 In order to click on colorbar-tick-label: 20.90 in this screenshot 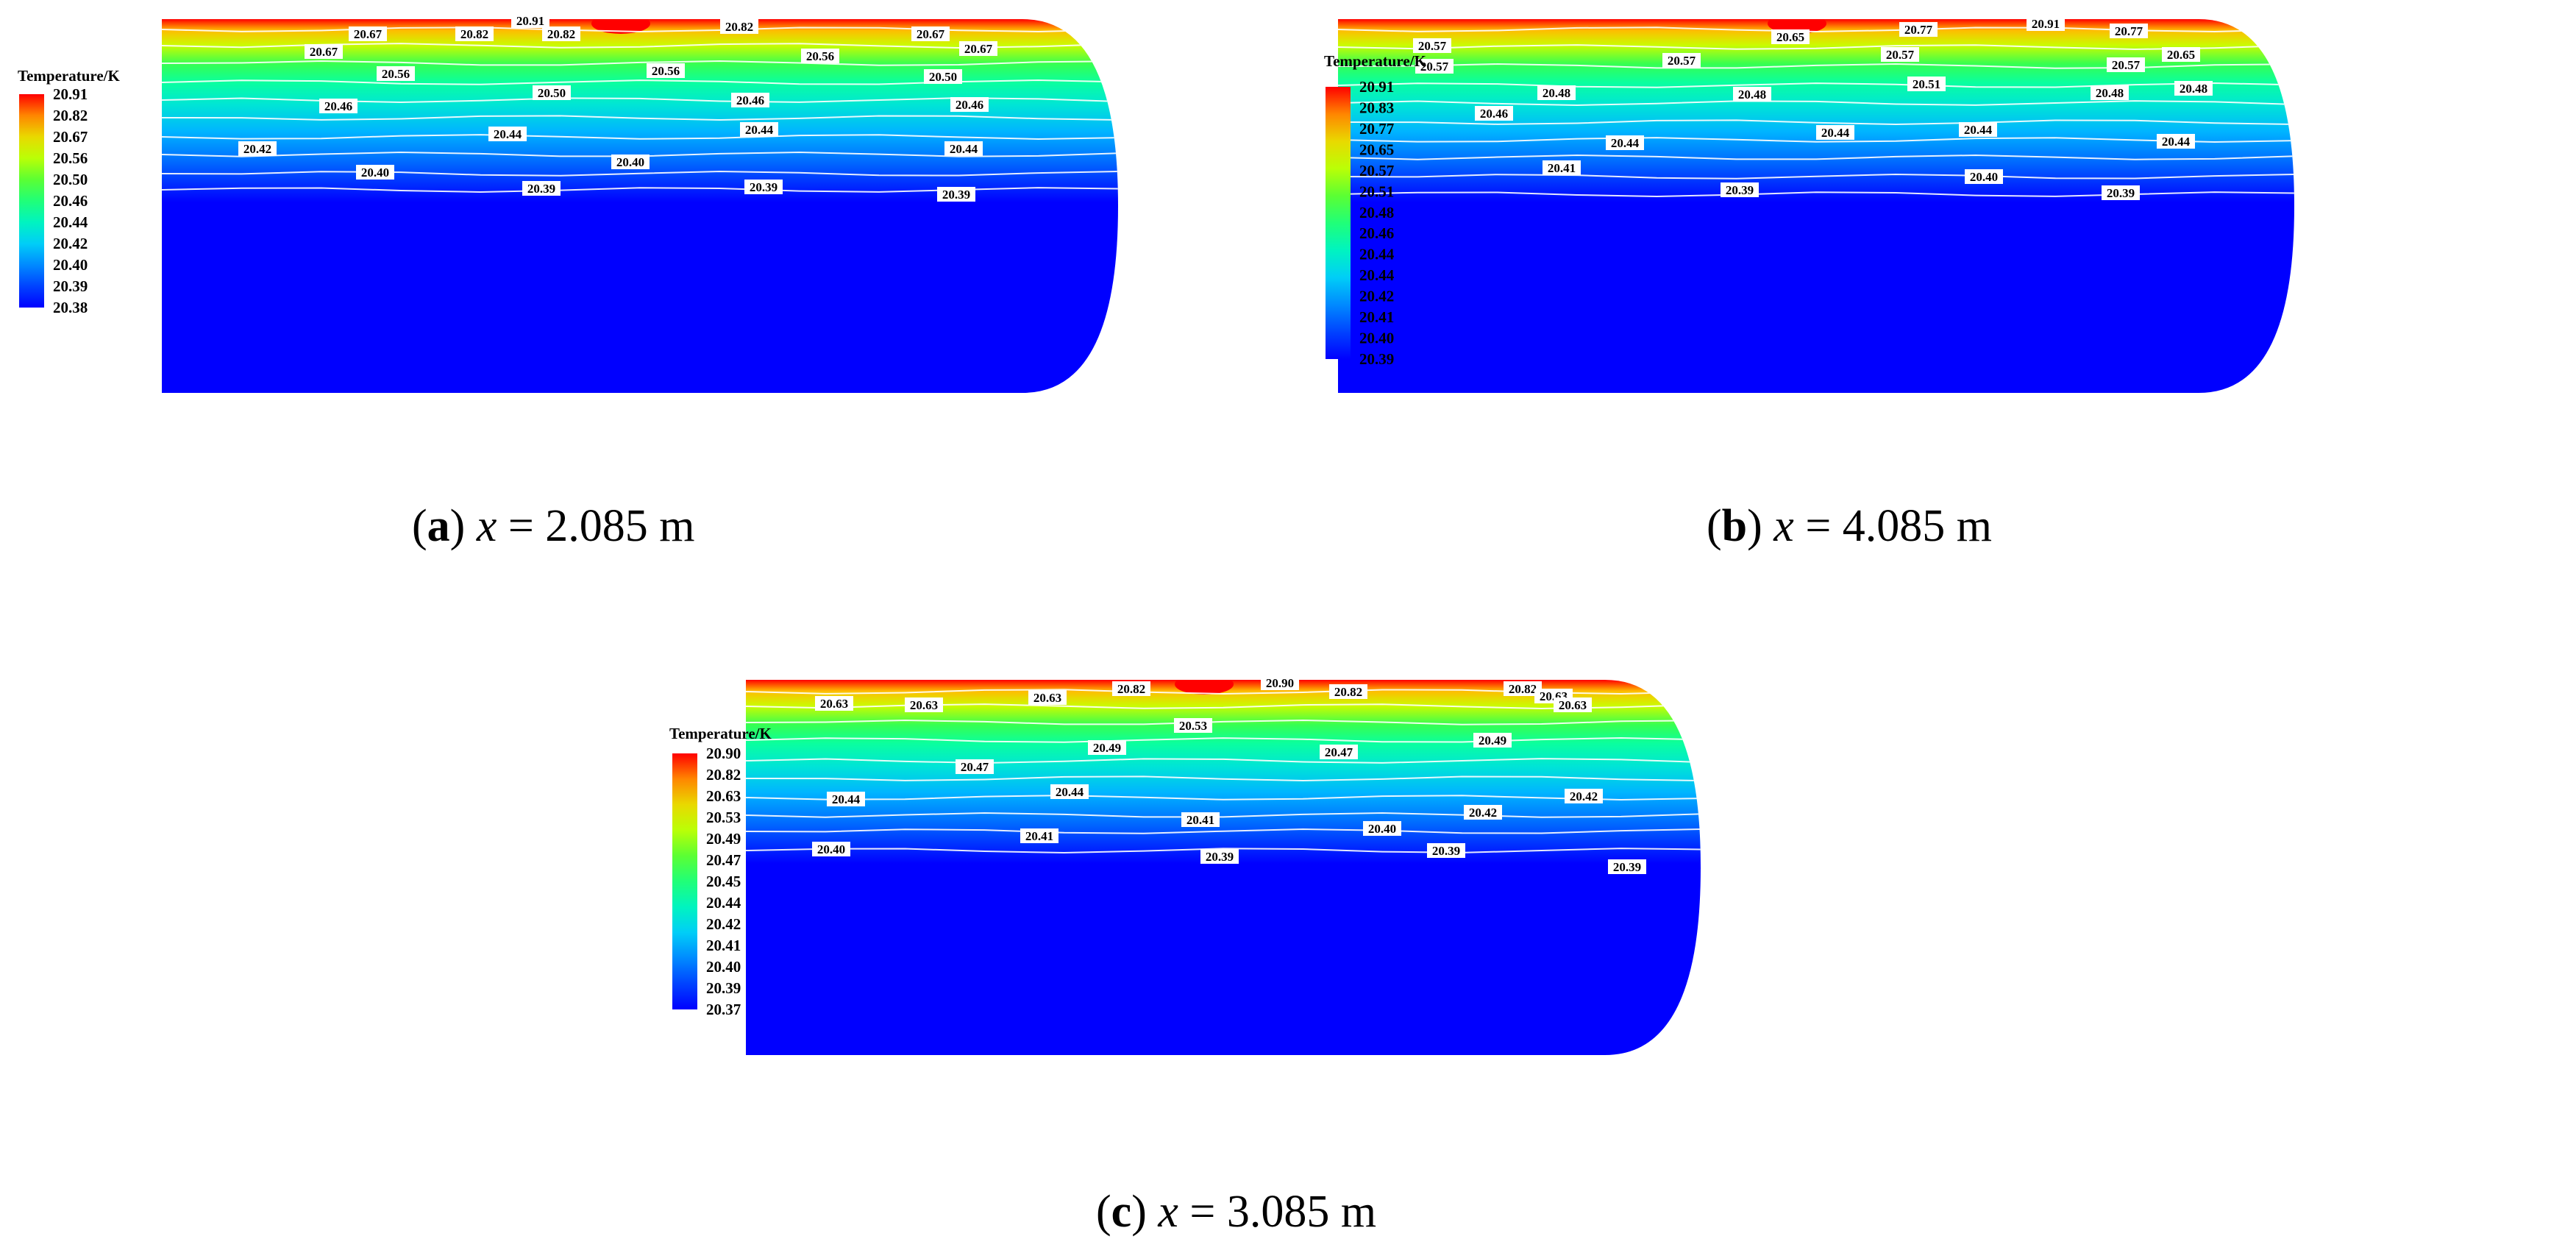, I will do `click(723, 753)`.